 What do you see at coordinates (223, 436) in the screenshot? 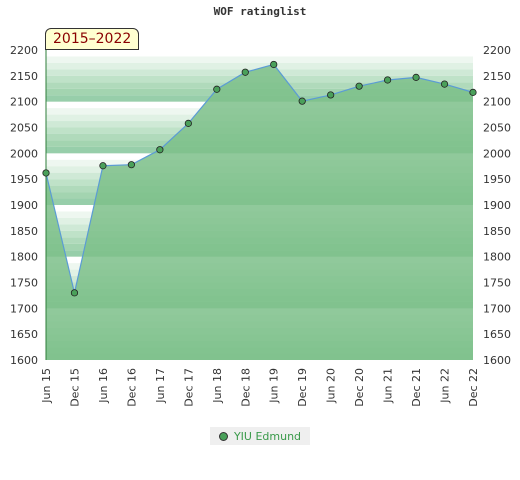
I see `legend-marker-icon` at bounding box center [223, 436].